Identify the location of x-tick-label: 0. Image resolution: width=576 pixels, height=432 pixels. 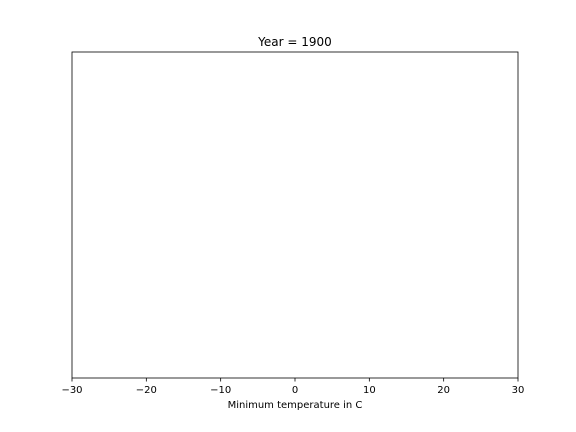
(295, 390).